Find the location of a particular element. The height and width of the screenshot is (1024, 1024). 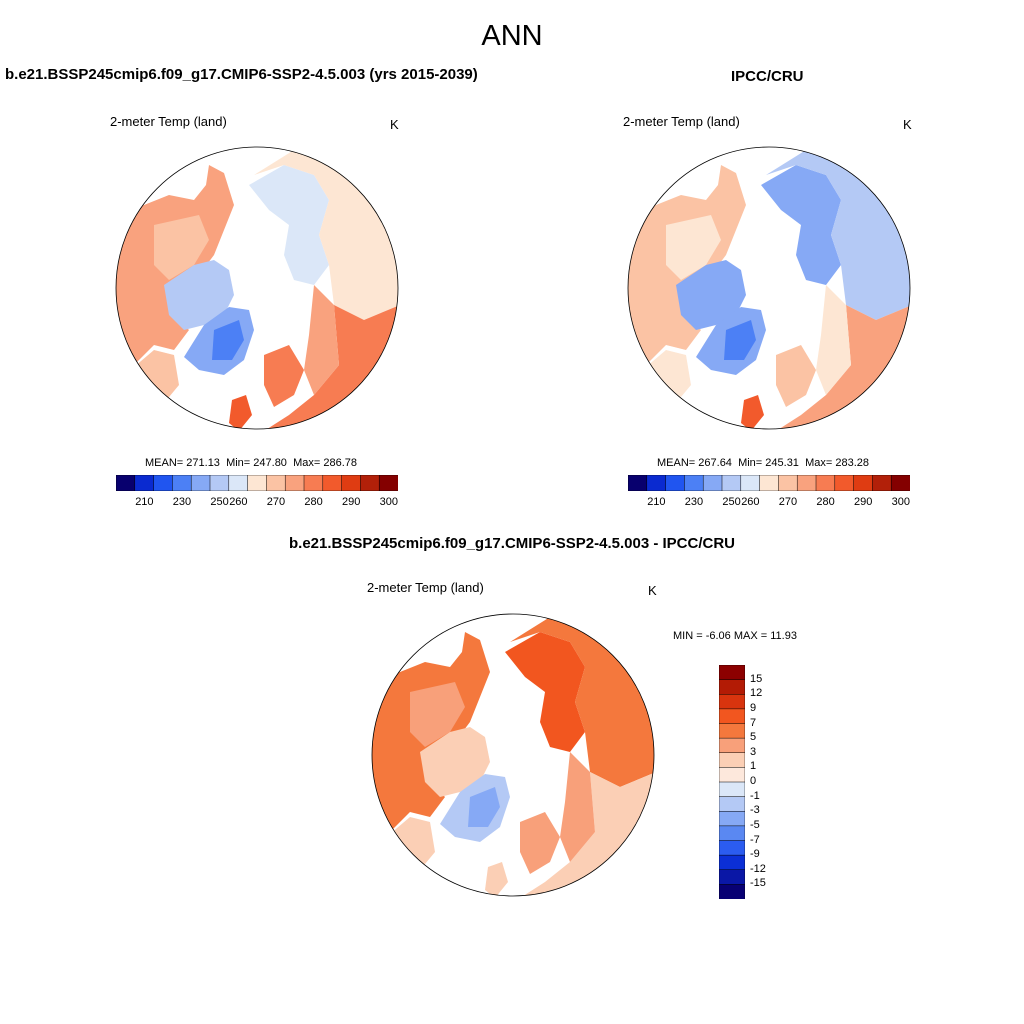

variable-label-model: 2-meter Temp (land) is located at coordinates (168, 121).